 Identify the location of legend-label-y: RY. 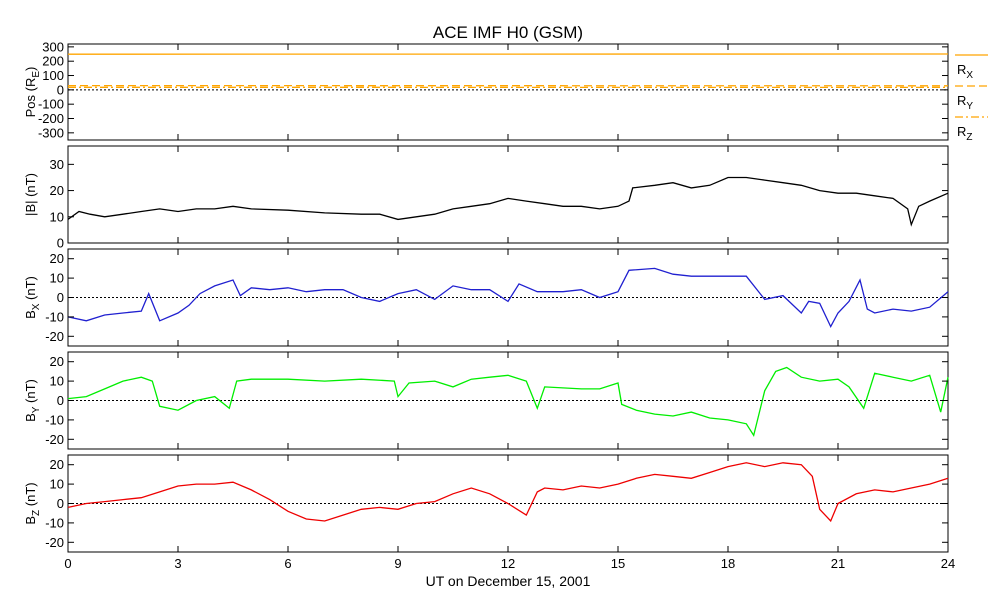
(965, 102).